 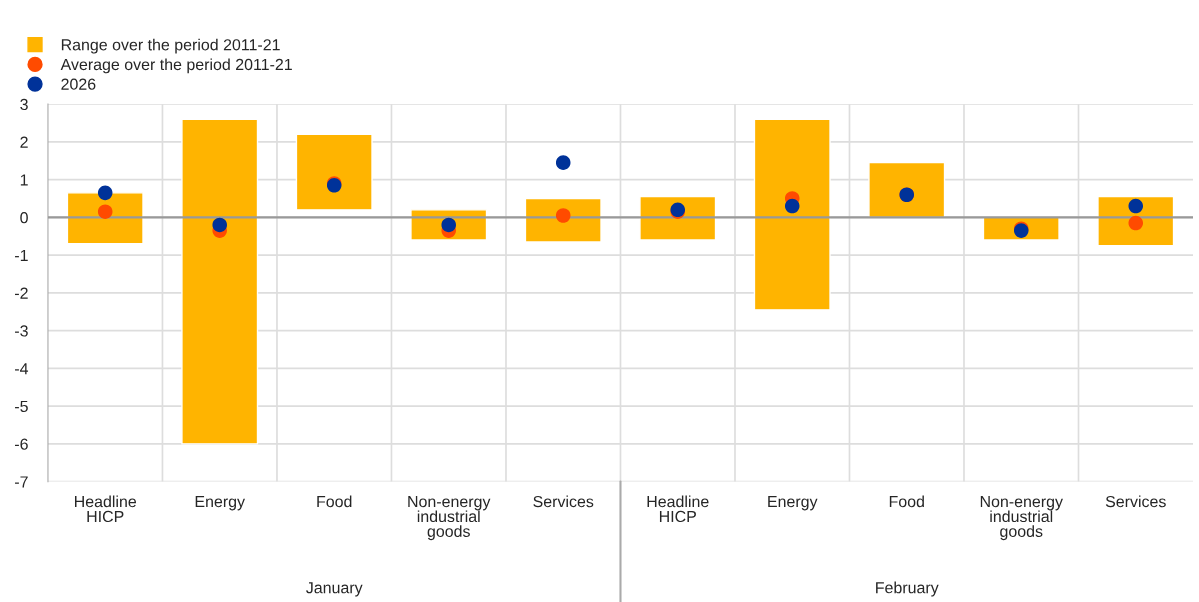 I want to click on y-tick-label: -6, so click(x=21, y=444).